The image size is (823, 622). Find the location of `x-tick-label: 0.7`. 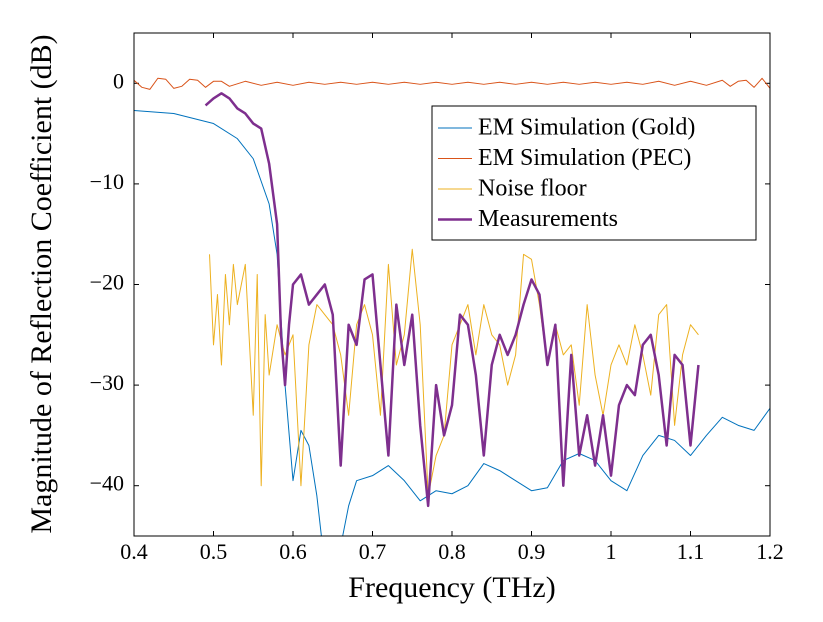

x-tick-label: 0.7 is located at coordinates (373, 551).